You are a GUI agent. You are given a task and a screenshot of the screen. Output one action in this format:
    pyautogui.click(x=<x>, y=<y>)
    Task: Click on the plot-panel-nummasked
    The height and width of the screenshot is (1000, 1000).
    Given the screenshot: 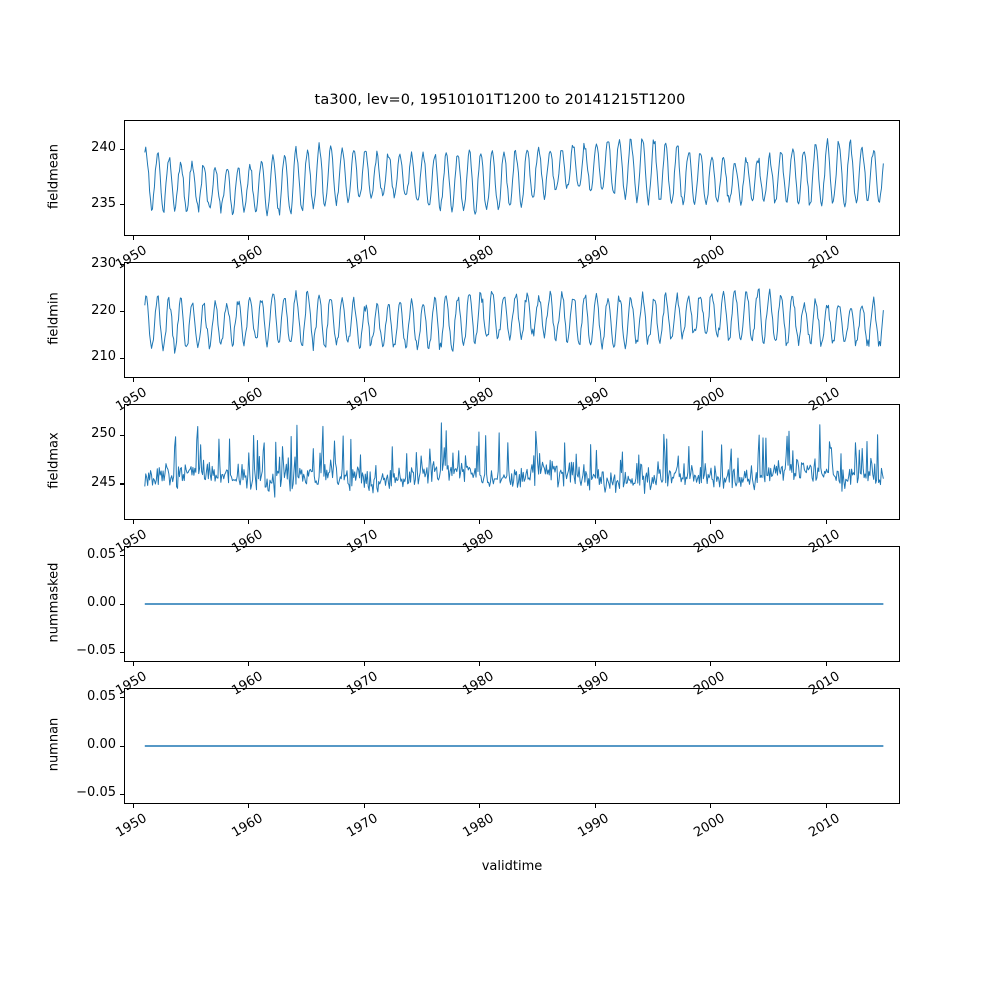 What is the action you would take?
    pyautogui.click(x=512, y=604)
    